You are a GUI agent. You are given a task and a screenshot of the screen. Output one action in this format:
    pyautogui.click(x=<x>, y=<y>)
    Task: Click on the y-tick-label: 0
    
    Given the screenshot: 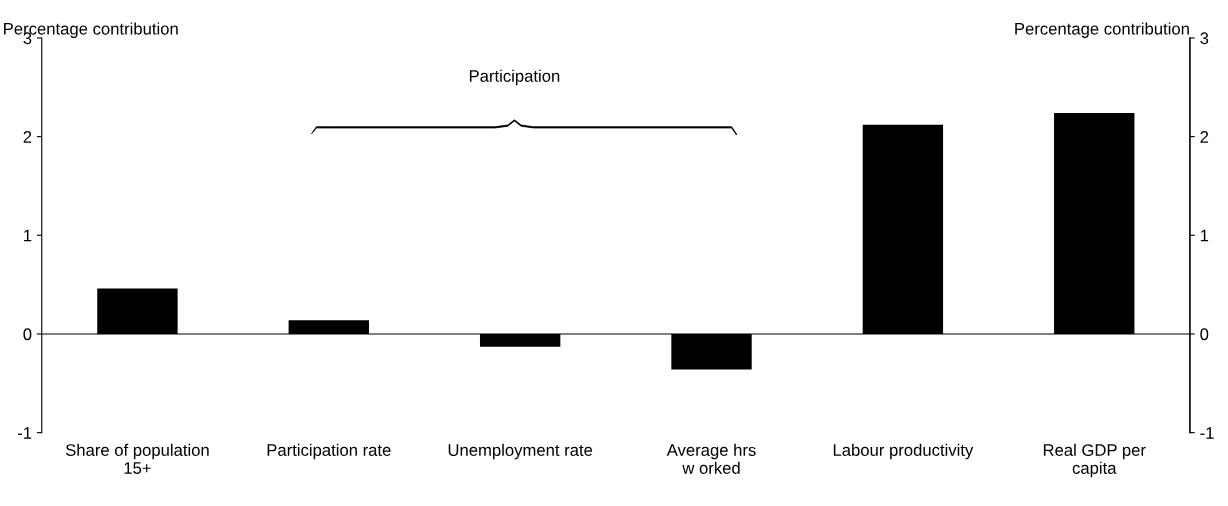 What is the action you would take?
    pyautogui.click(x=27, y=334)
    